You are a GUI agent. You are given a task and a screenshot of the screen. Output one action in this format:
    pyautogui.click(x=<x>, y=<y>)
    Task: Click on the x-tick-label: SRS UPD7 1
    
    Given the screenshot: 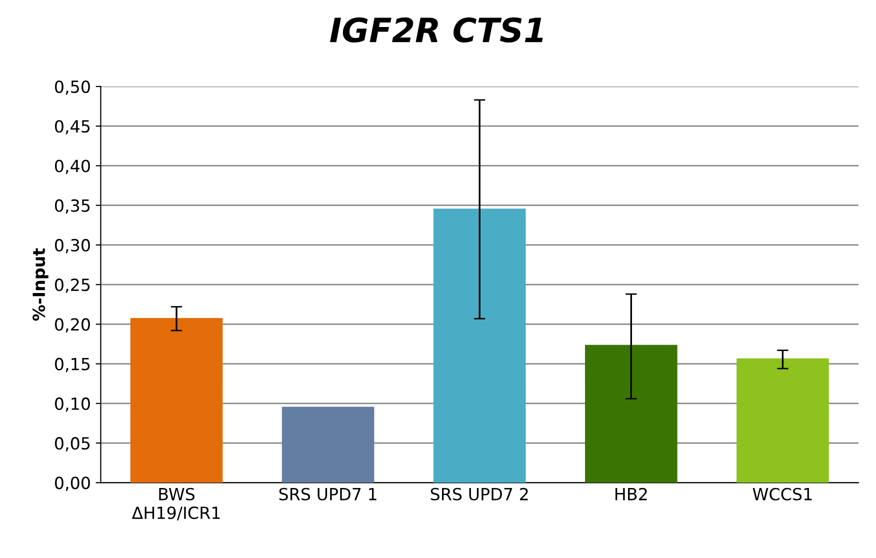 What is the action you would take?
    pyautogui.click(x=327, y=494)
    